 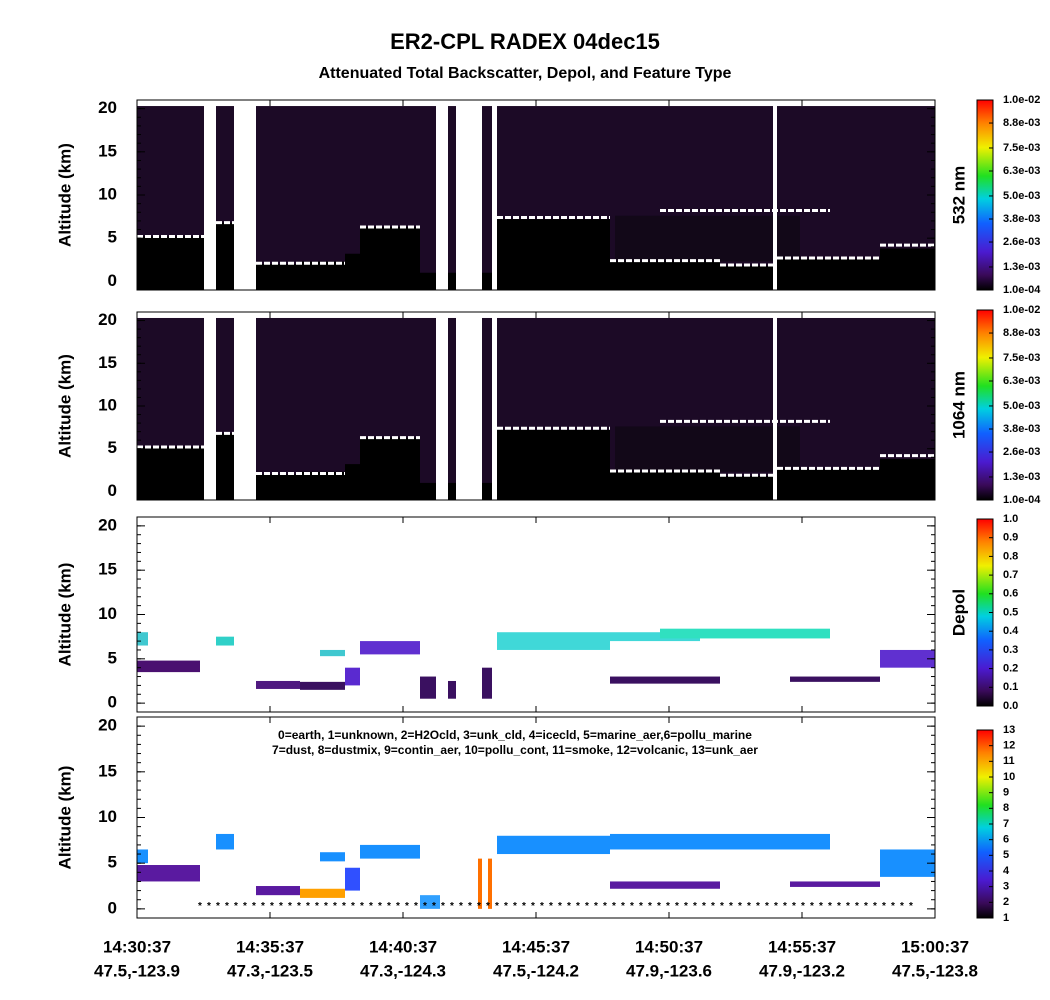 What do you see at coordinates (669, 970) in the screenshot?
I see `x-tick-label: 47.9,-123.6` at bounding box center [669, 970].